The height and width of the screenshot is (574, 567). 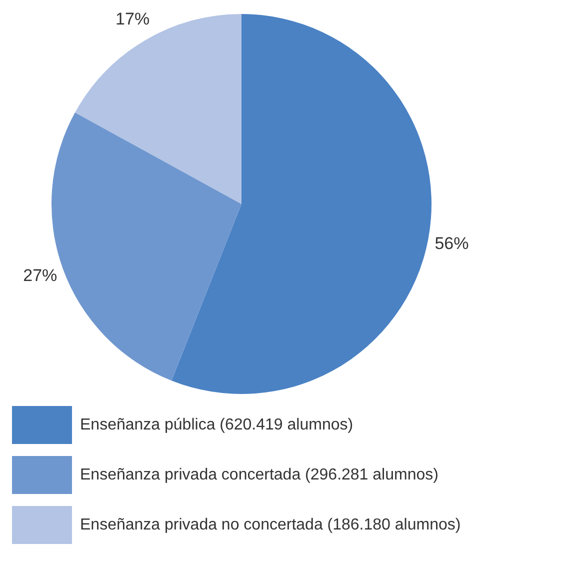 I want to click on data-label: 17%, so click(x=133, y=18).